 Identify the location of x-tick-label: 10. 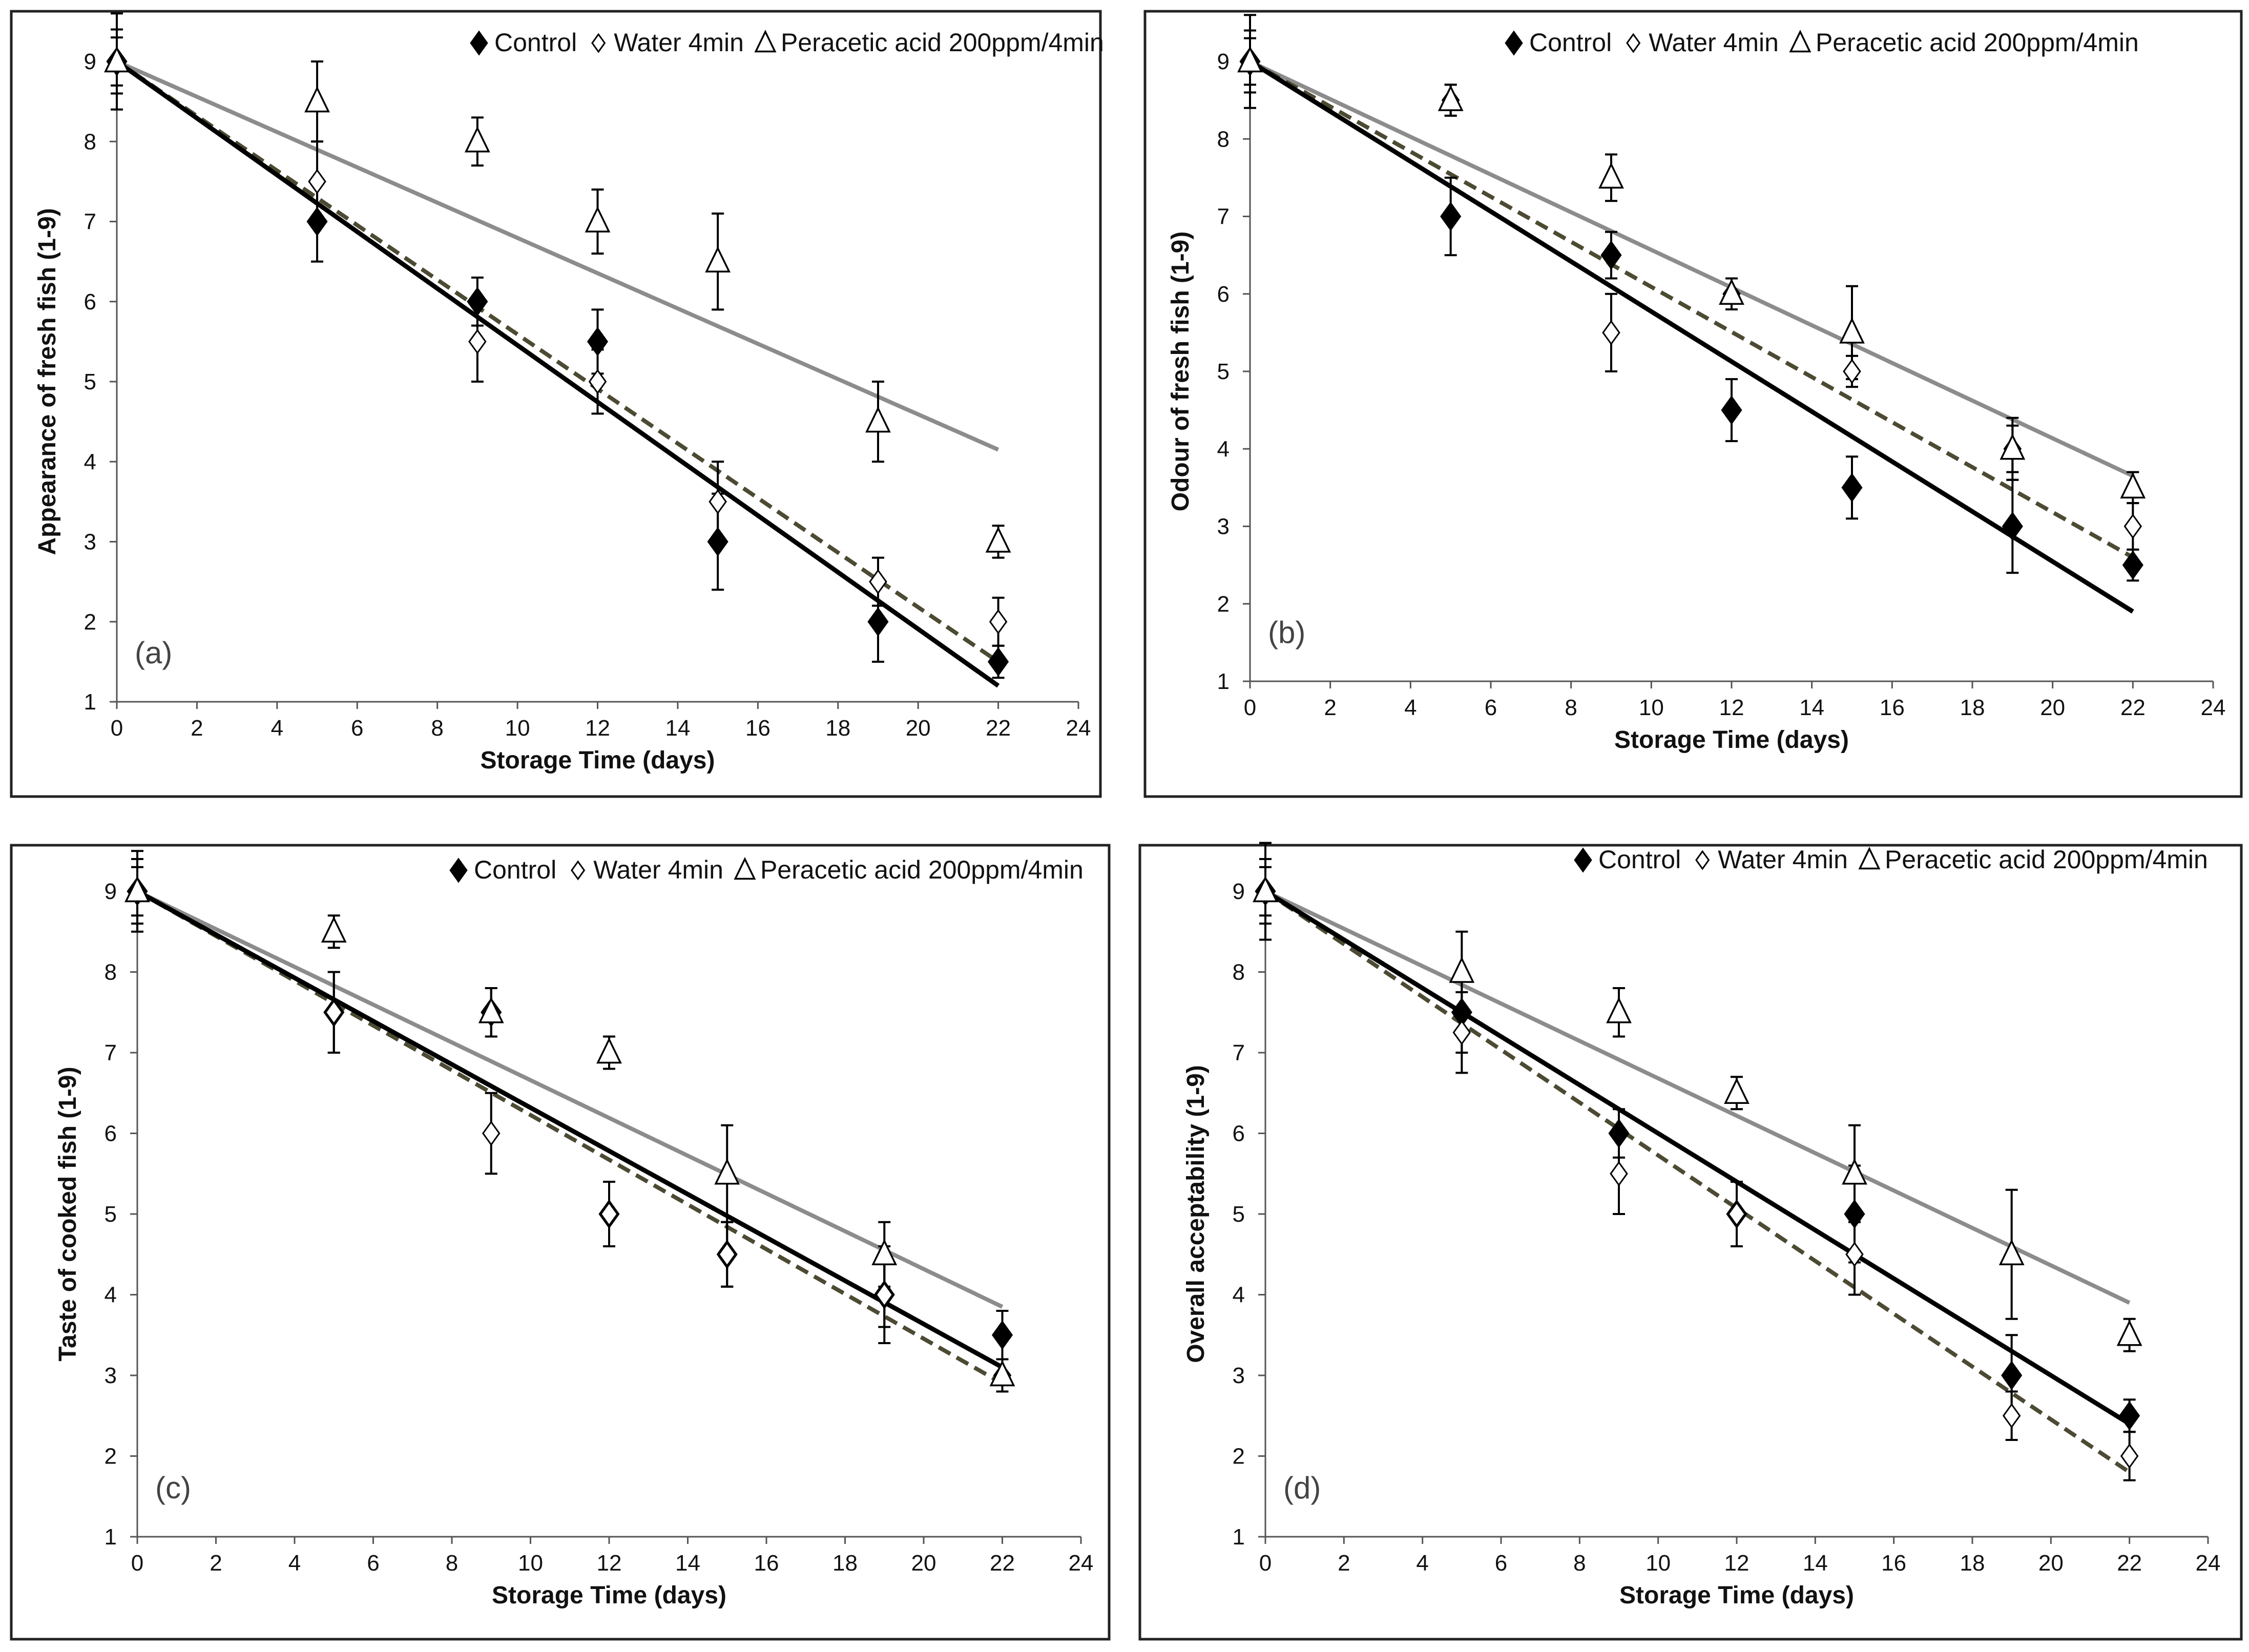
(1659, 1563).